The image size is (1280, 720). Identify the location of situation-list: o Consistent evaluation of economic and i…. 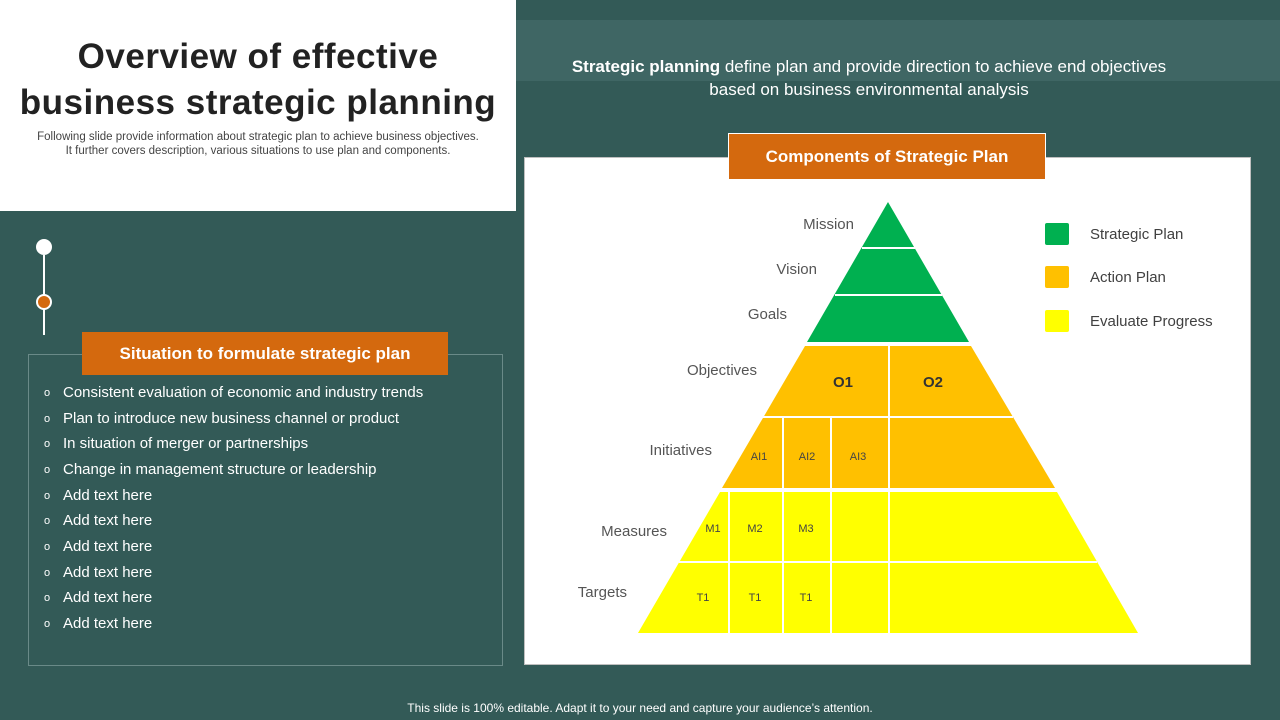
(233, 508).